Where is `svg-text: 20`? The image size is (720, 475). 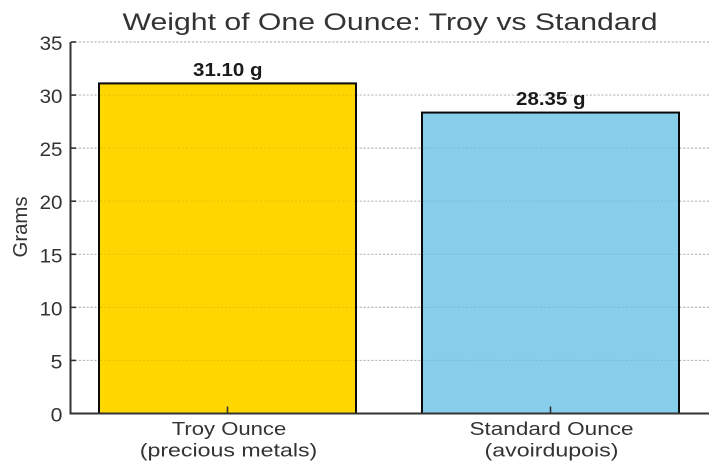 svg-text: 20 is located at coordinates (51, 203).